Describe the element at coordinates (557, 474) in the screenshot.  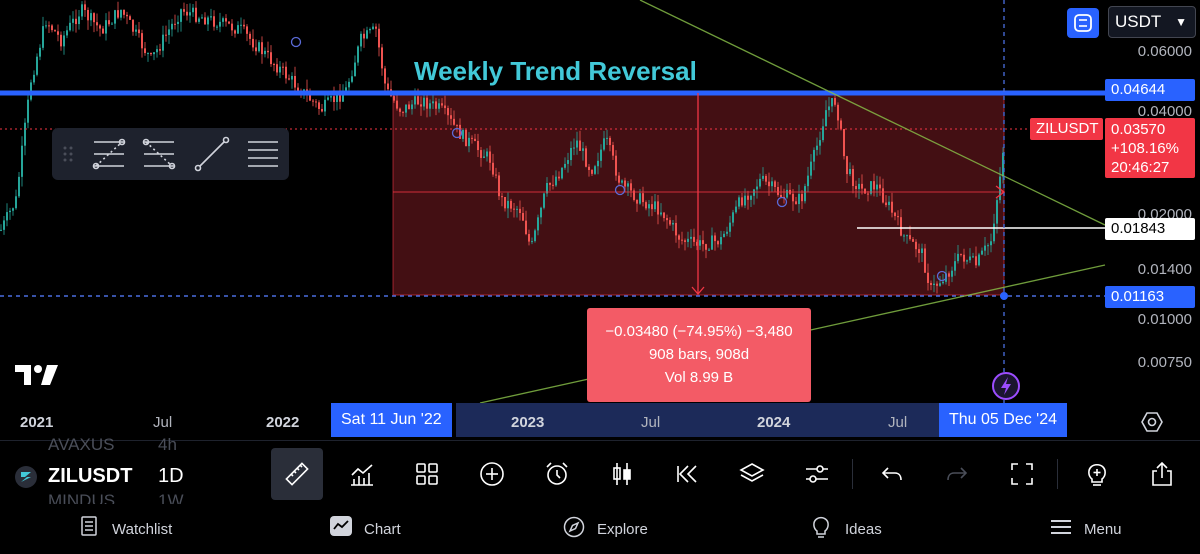
I see `alert-button` at that location.